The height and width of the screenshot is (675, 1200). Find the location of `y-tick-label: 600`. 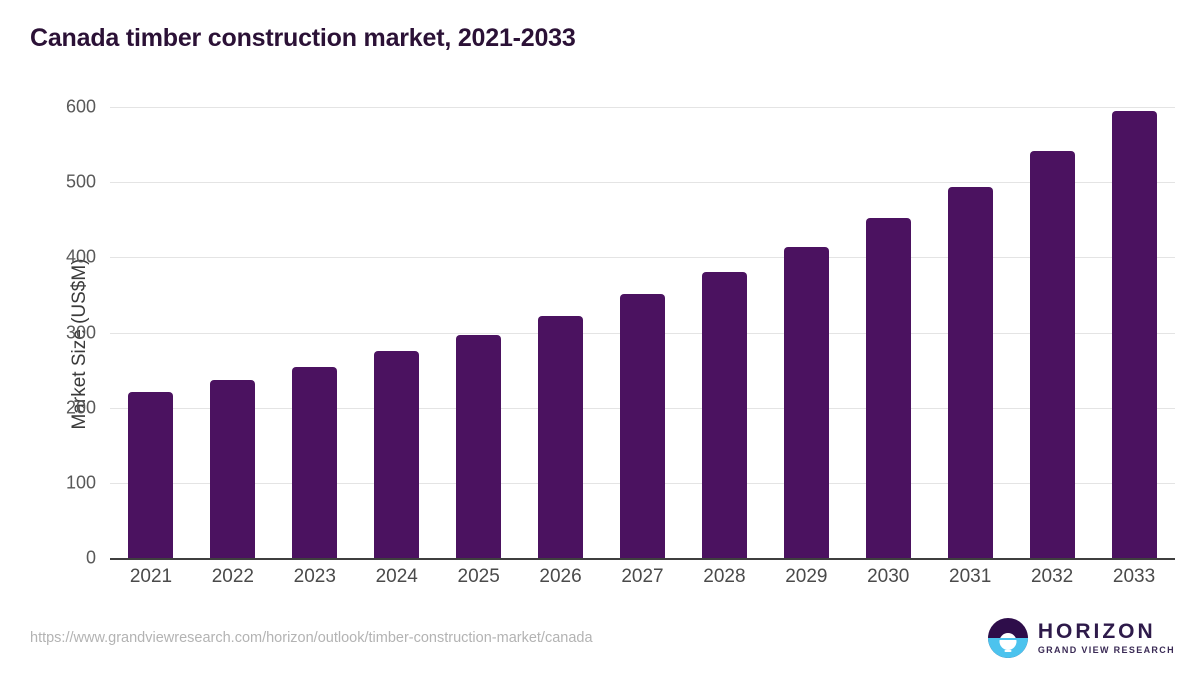

y-tick-label: 600 is located at coordinates (80, 106).